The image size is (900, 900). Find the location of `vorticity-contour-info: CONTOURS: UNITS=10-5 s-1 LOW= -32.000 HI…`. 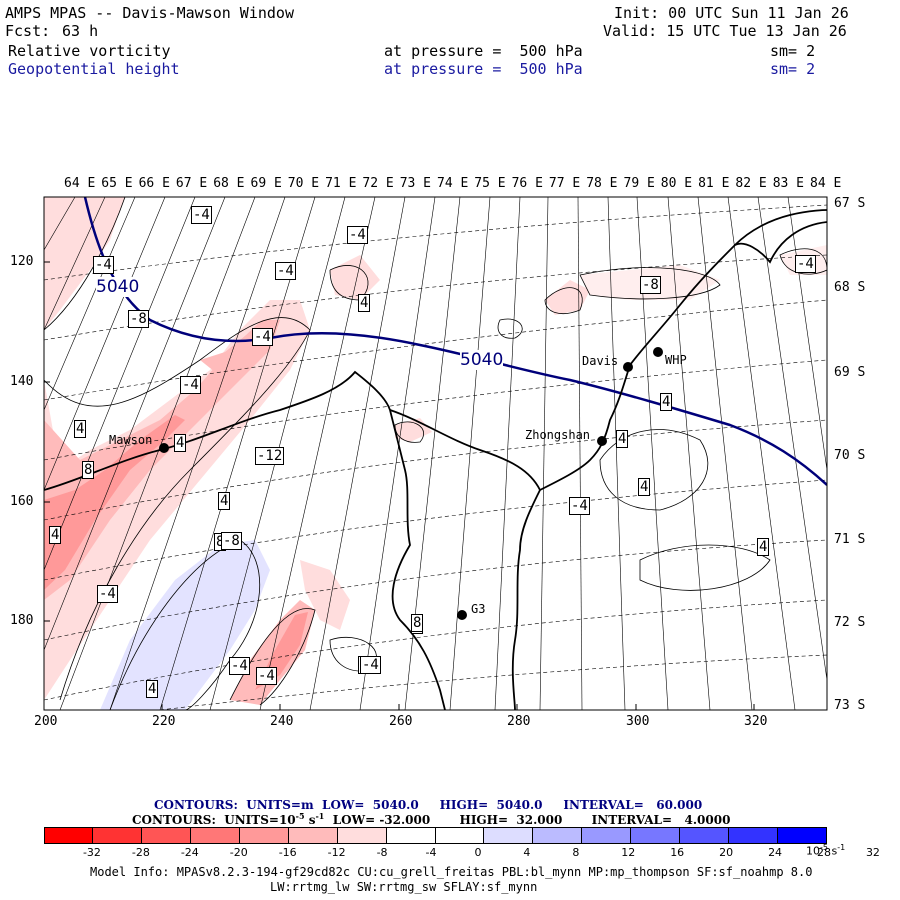

vorticity-contour-info: CONTOURS: UNITS=10-5 s-1 LOW= -32.000 HI… is located at coordinates (431, 819).